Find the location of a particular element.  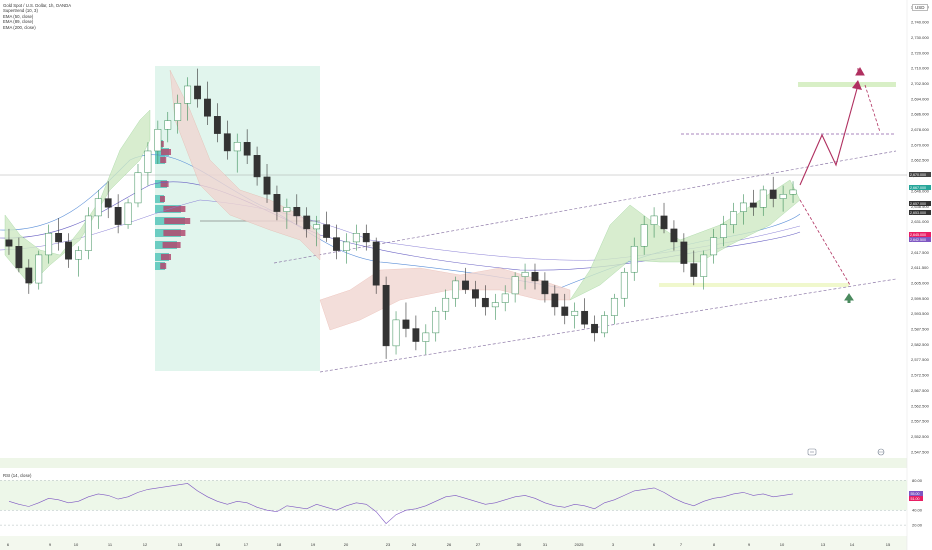

rsi-level-label: 40.00 is located at coordinates (917, 510).